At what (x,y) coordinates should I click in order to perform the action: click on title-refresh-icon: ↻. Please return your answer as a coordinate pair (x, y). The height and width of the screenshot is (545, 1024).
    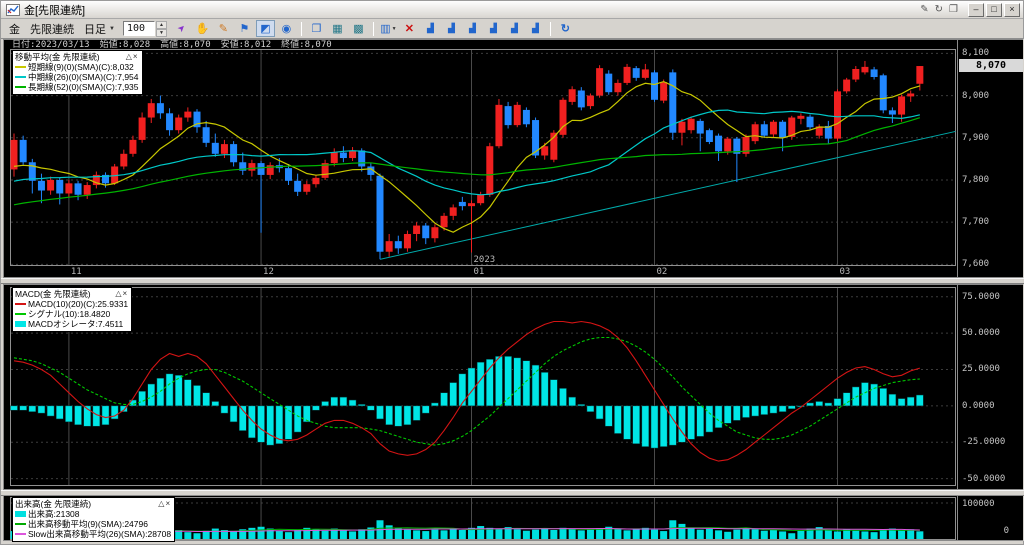
    Looking at the image, I should click on (939, 9).